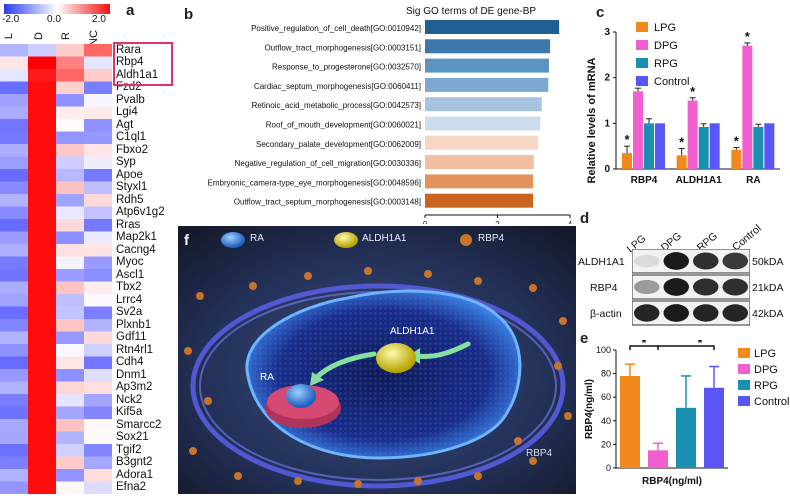  I want to click on aldh1a1-label: ALDH1A1, so click(412, 331).